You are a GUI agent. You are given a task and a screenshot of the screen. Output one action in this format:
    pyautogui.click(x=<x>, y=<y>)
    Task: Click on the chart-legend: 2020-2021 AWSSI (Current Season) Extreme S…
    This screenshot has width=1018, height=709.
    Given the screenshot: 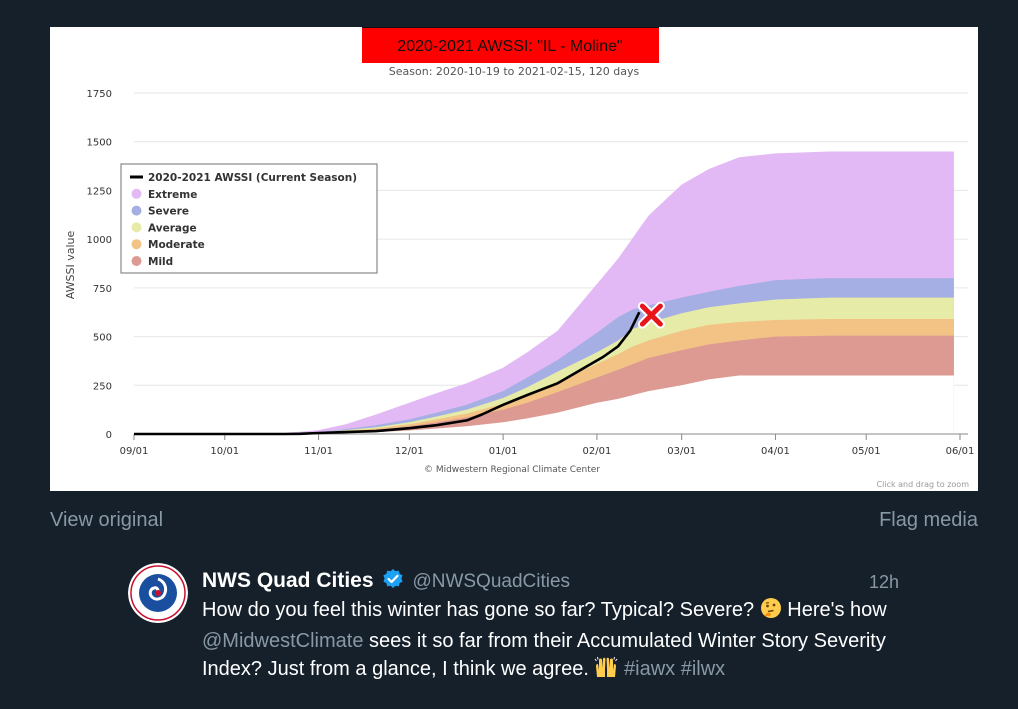 What is the action you would take?
    pyautogui.click(x=249, y=218)
    